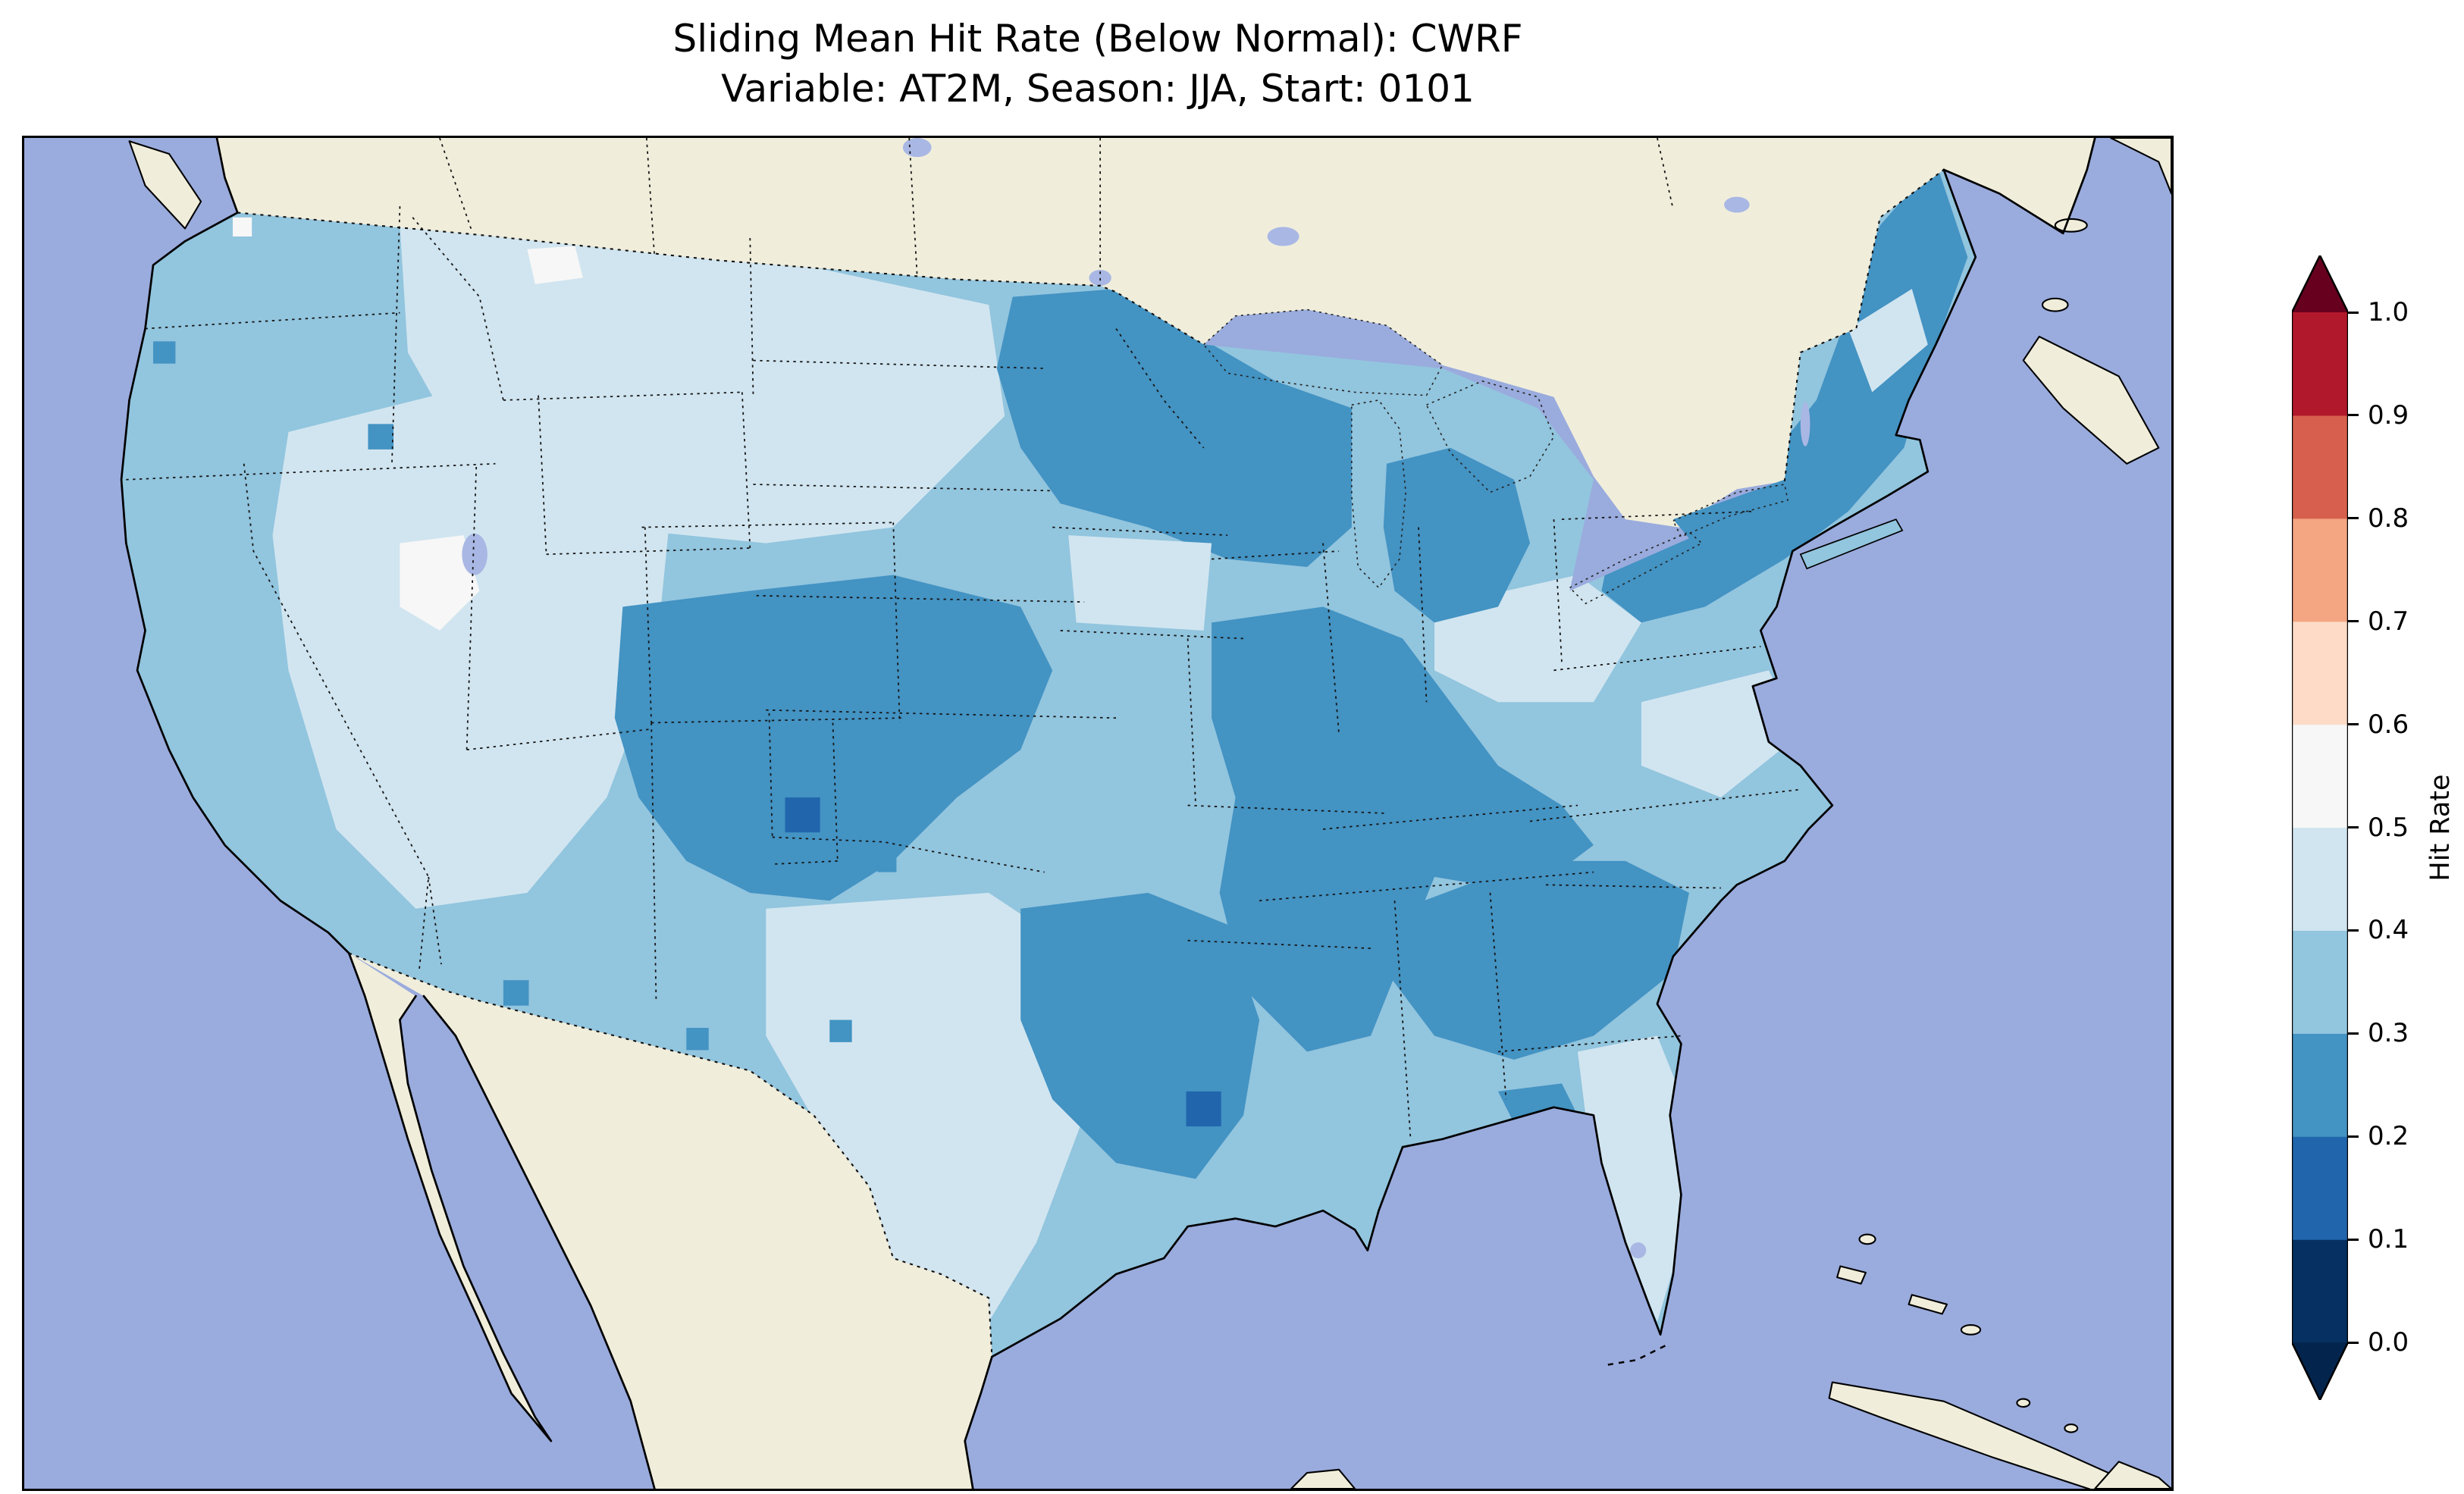 The width and height of the screenshot is (2464, 1494). Describe the element at coordinates (1056, 212) in the screenshot. I see `province-border-lines-canada` at that location.